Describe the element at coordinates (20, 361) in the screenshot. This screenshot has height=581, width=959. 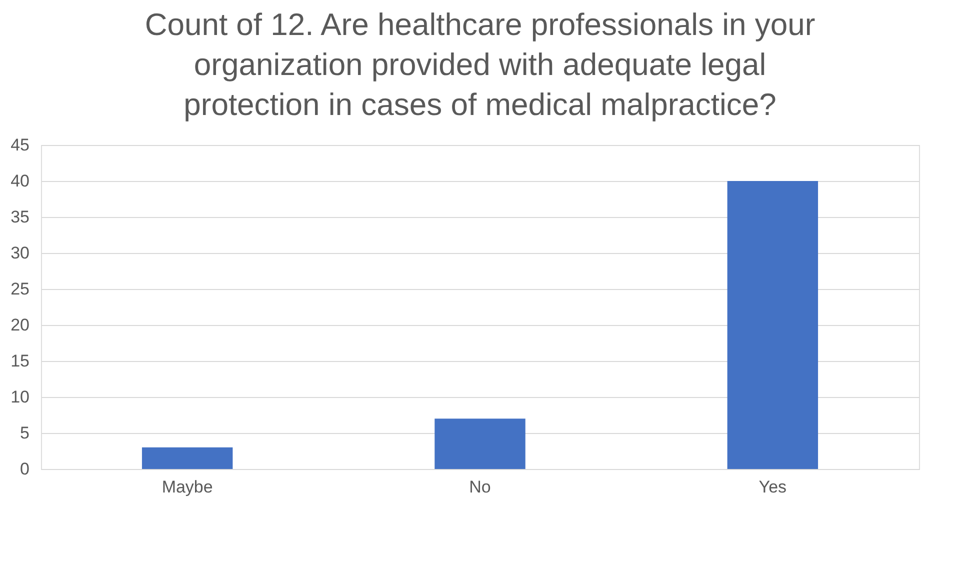
I see `y-tick-label: 15` at that location.